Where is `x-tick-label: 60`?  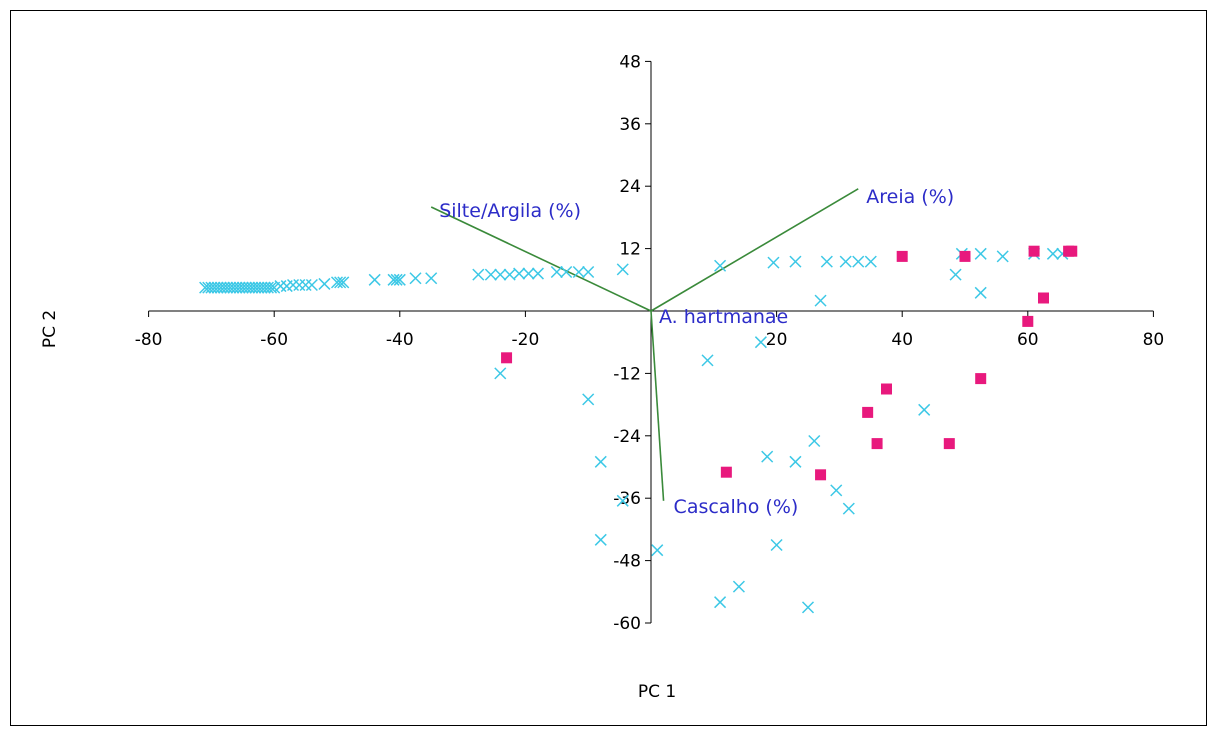 x-tick-label: 60 is located at coordinates (1028, 340).